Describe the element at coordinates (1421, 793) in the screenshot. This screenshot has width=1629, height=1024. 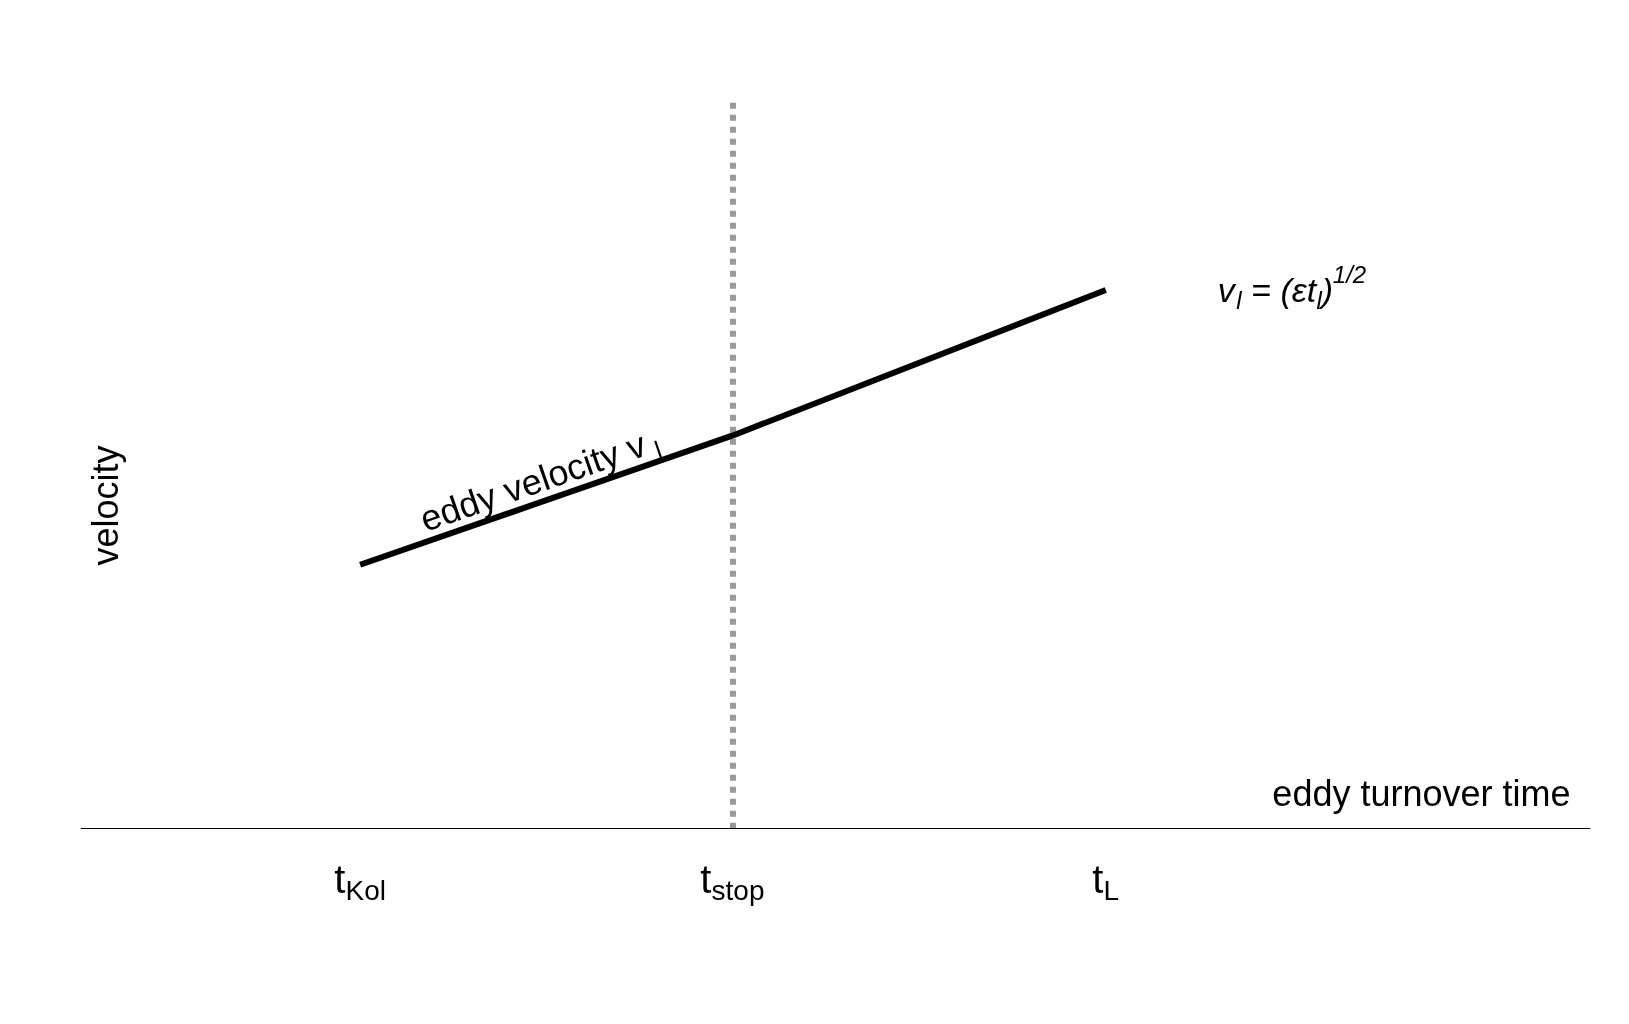
I see `x-axis-title: eddy turnover time` at that location.